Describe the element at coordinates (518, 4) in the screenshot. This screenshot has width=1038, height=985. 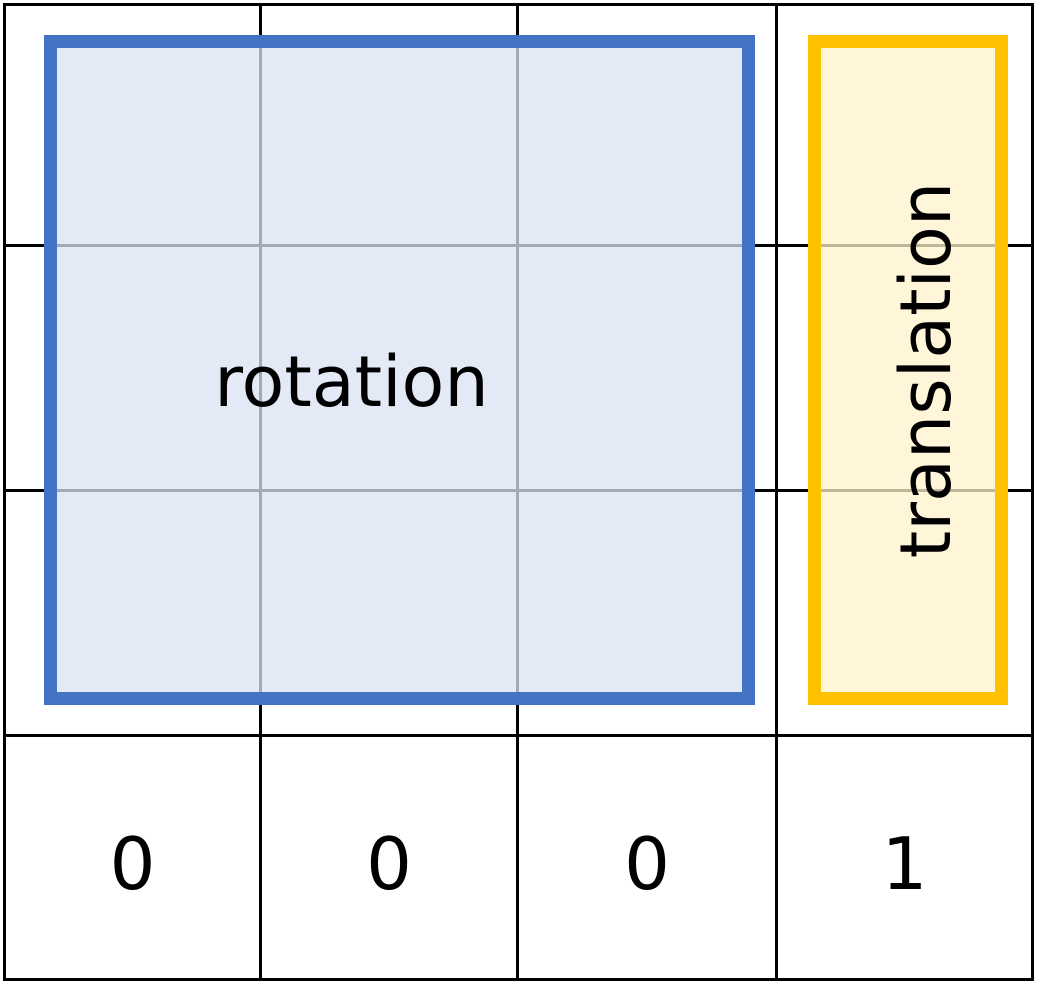
I see `grid-line-h0` at that location.